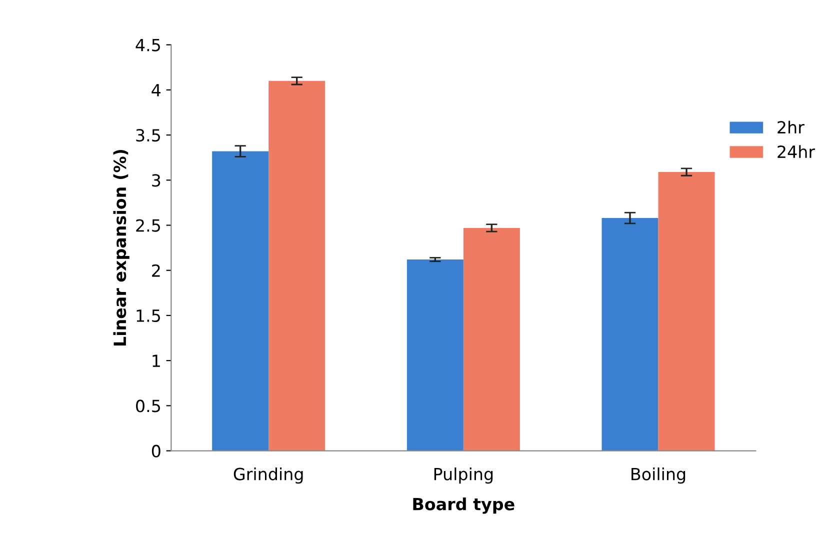 Image resolution: width=835 pixels, height=560 pixels. What do you see at coordinates (156, 451) in the screenshot?
I see `y-tick-label: 0` at bounding box center [156, 451].